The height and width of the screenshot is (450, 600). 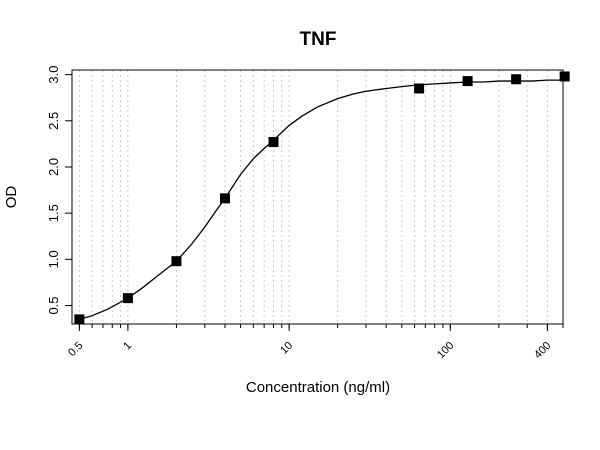 I want to click on chart-title: TNF, so click(x=318, y=39).